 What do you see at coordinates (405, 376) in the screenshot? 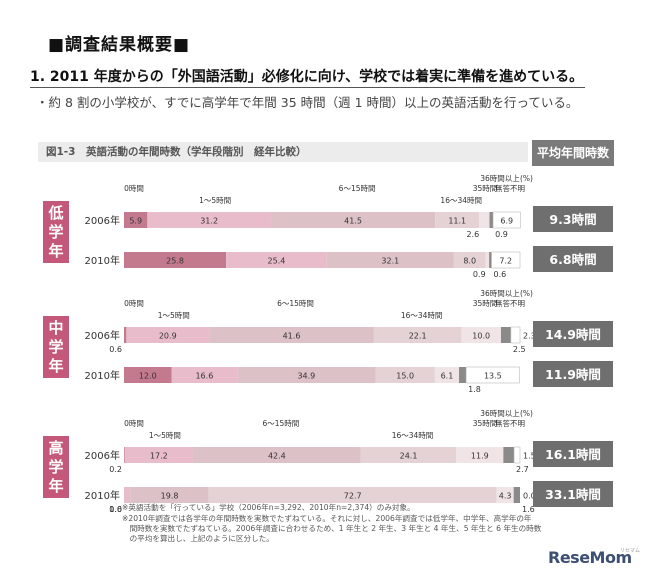
I see `value-label: 15.0` at bounding box center [405, 376].